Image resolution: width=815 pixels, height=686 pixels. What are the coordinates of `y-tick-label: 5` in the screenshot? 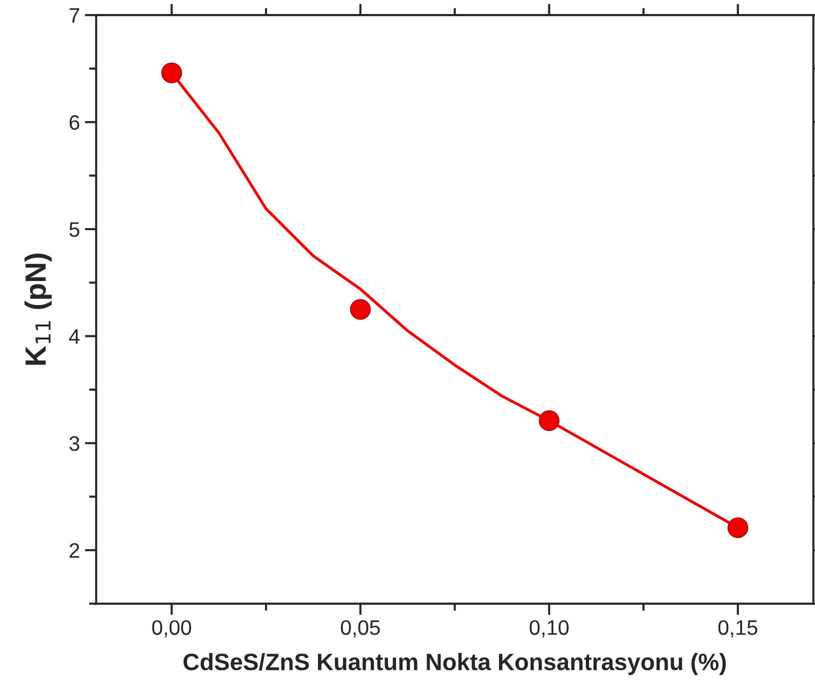 It's located at (74, 229).